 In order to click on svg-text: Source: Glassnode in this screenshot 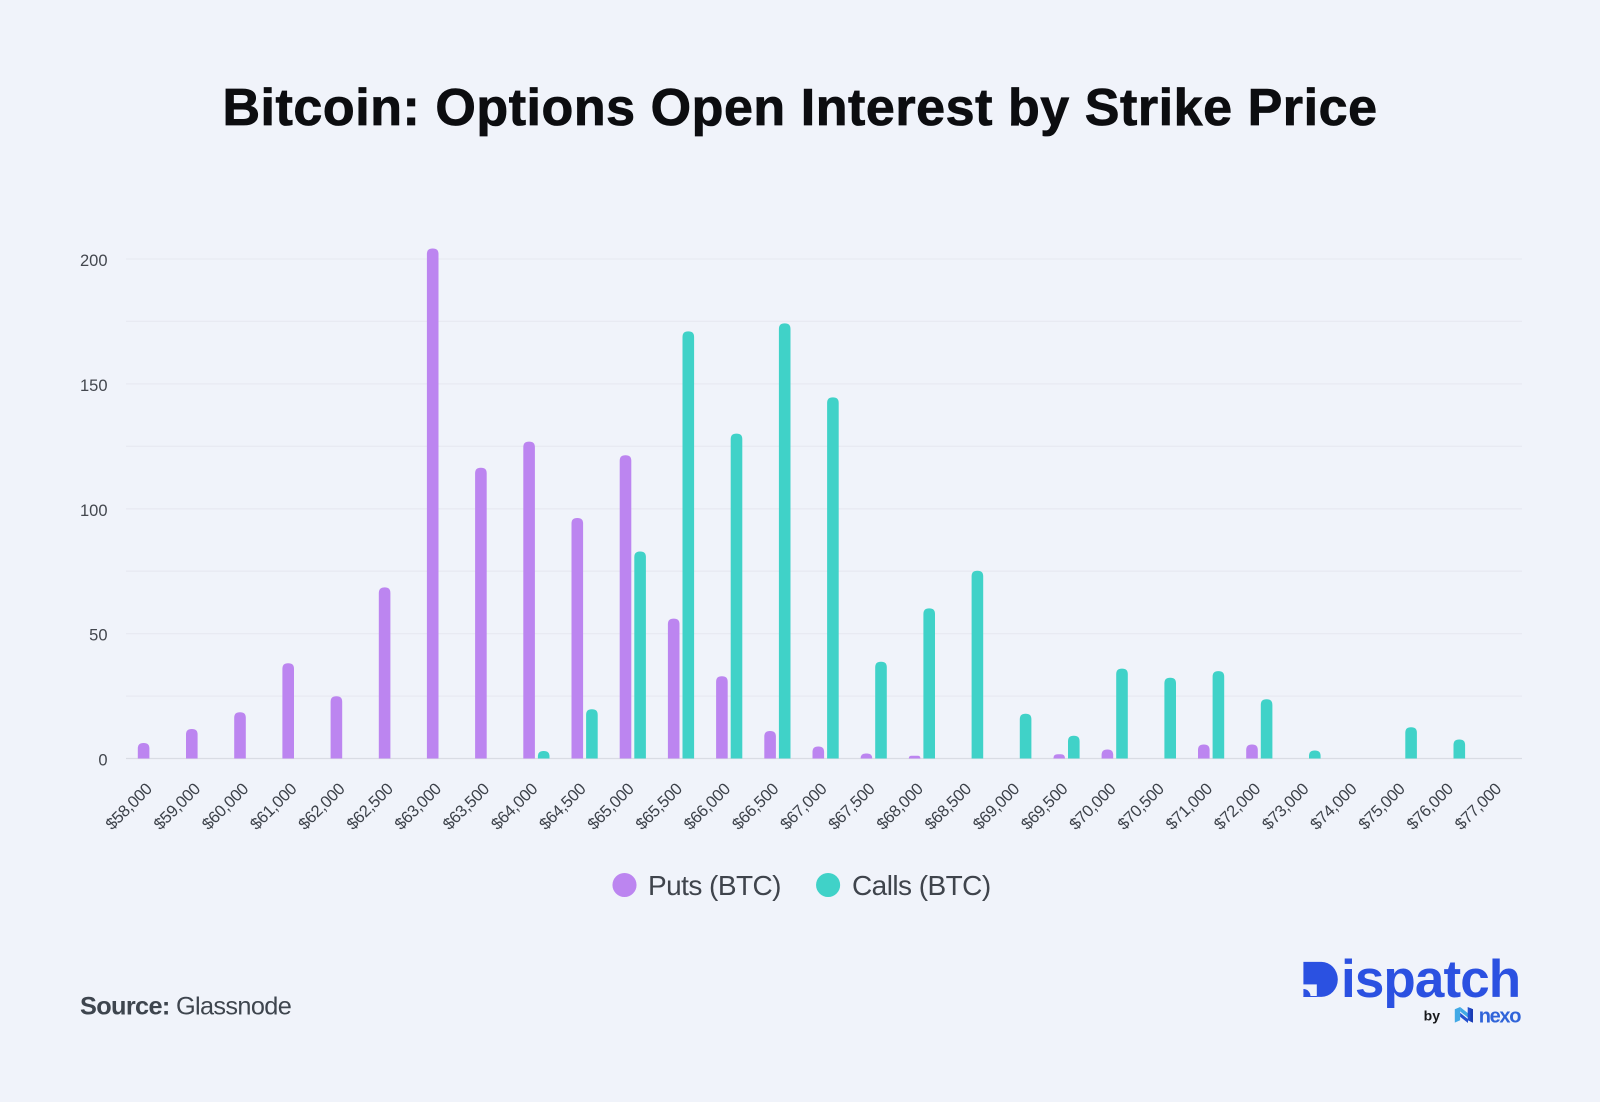, I will do `click(185, 1007)`.